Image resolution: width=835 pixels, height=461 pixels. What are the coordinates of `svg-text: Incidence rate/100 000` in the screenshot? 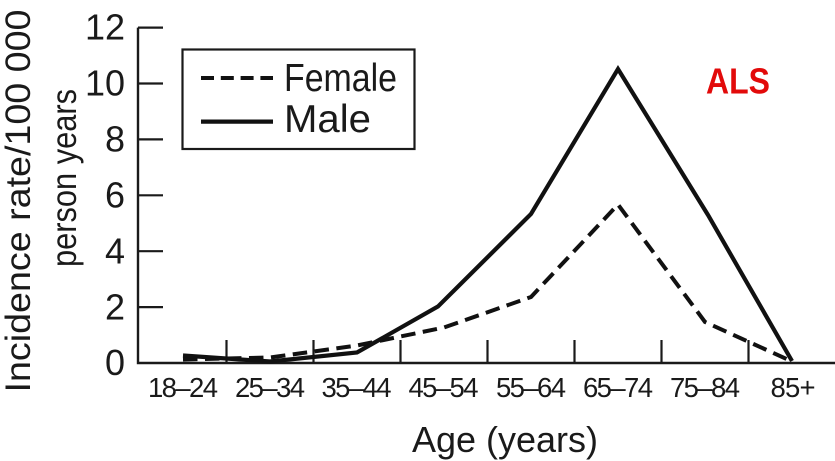 It's located at (19, 201).